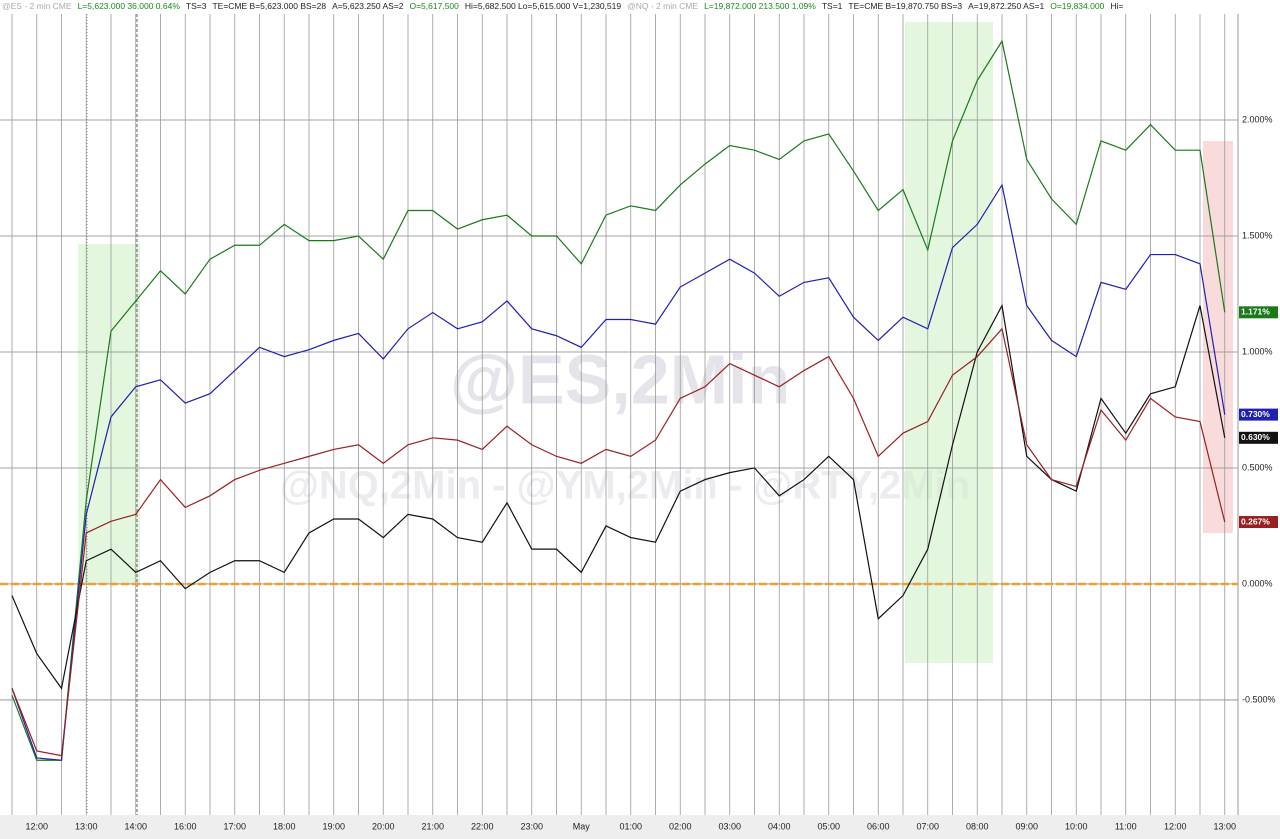  Describe the element at coordinates (129, 6) in the screenshot. I see `header-field: L=5,623.000 36.000 0.64%` at that location.